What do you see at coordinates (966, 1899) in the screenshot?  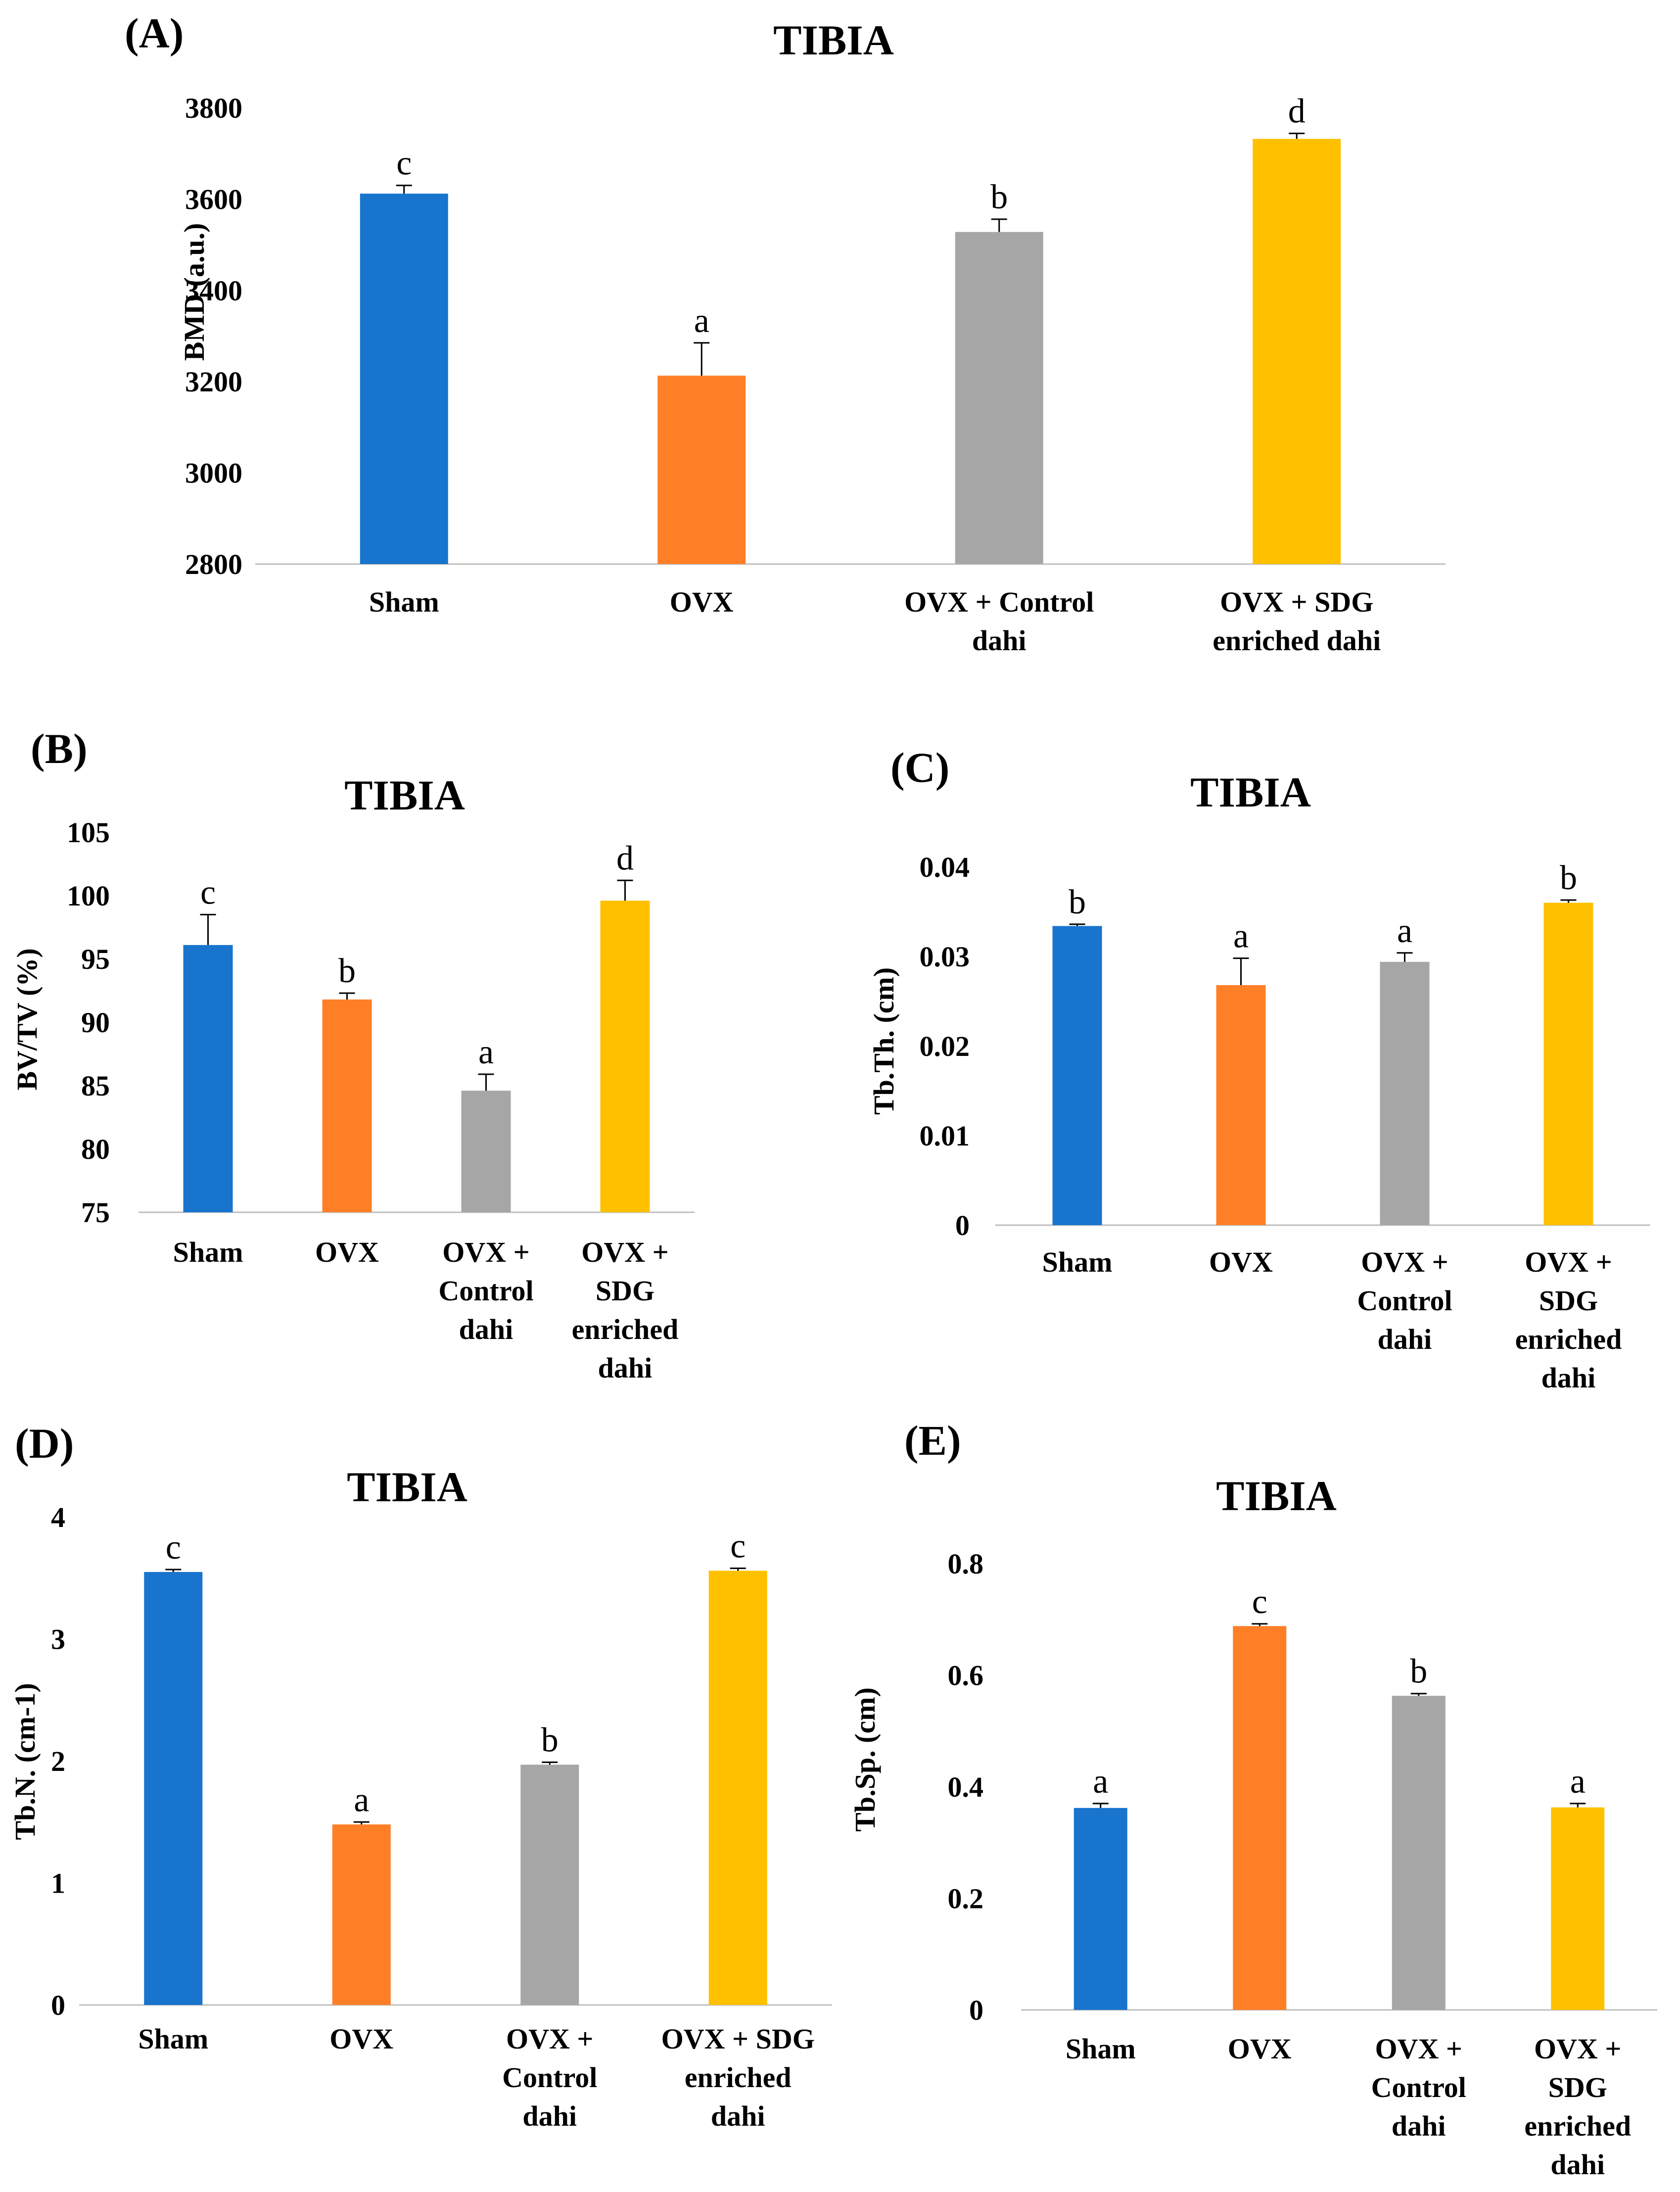 I see `y-tick-label: 0.2` at bounding box center [966, 1899].